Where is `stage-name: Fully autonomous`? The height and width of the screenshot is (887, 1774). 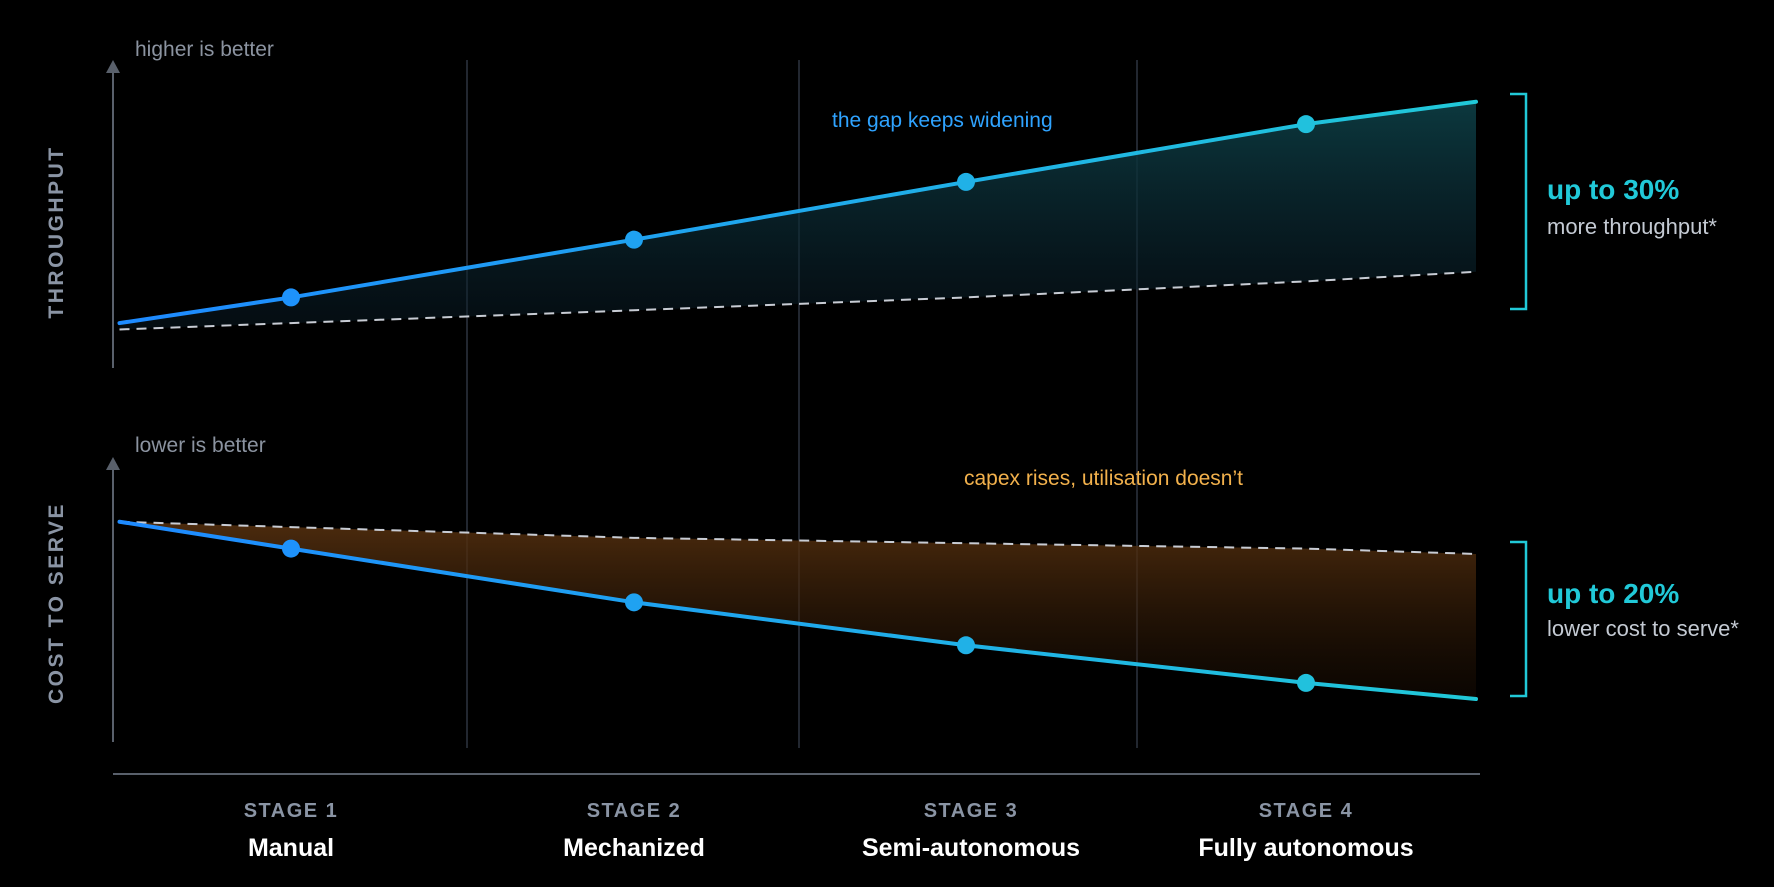
stage-name: Fully autonomous is located at coordinates (1305, 848).